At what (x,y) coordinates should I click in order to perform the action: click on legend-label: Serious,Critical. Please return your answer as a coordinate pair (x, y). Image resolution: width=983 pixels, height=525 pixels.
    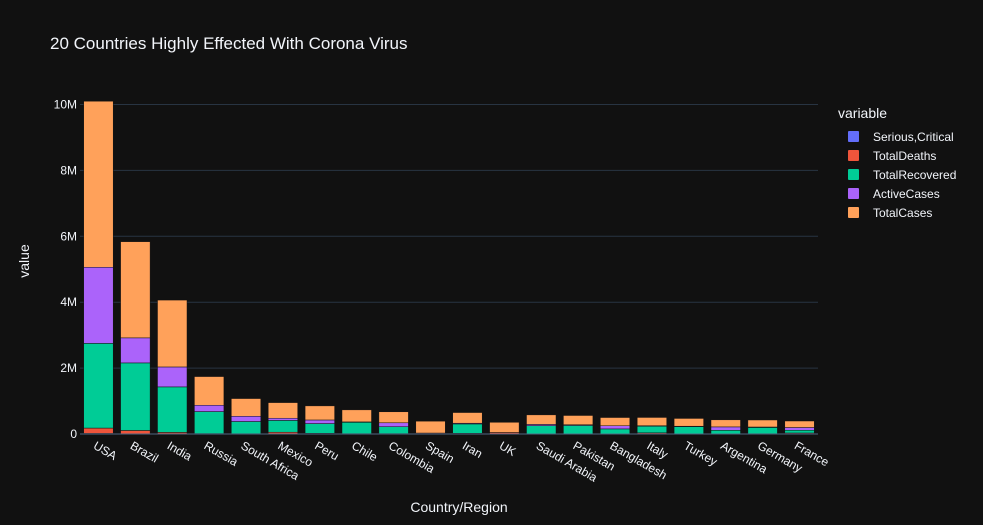
    Looking at the image, I should click on (913, 136).